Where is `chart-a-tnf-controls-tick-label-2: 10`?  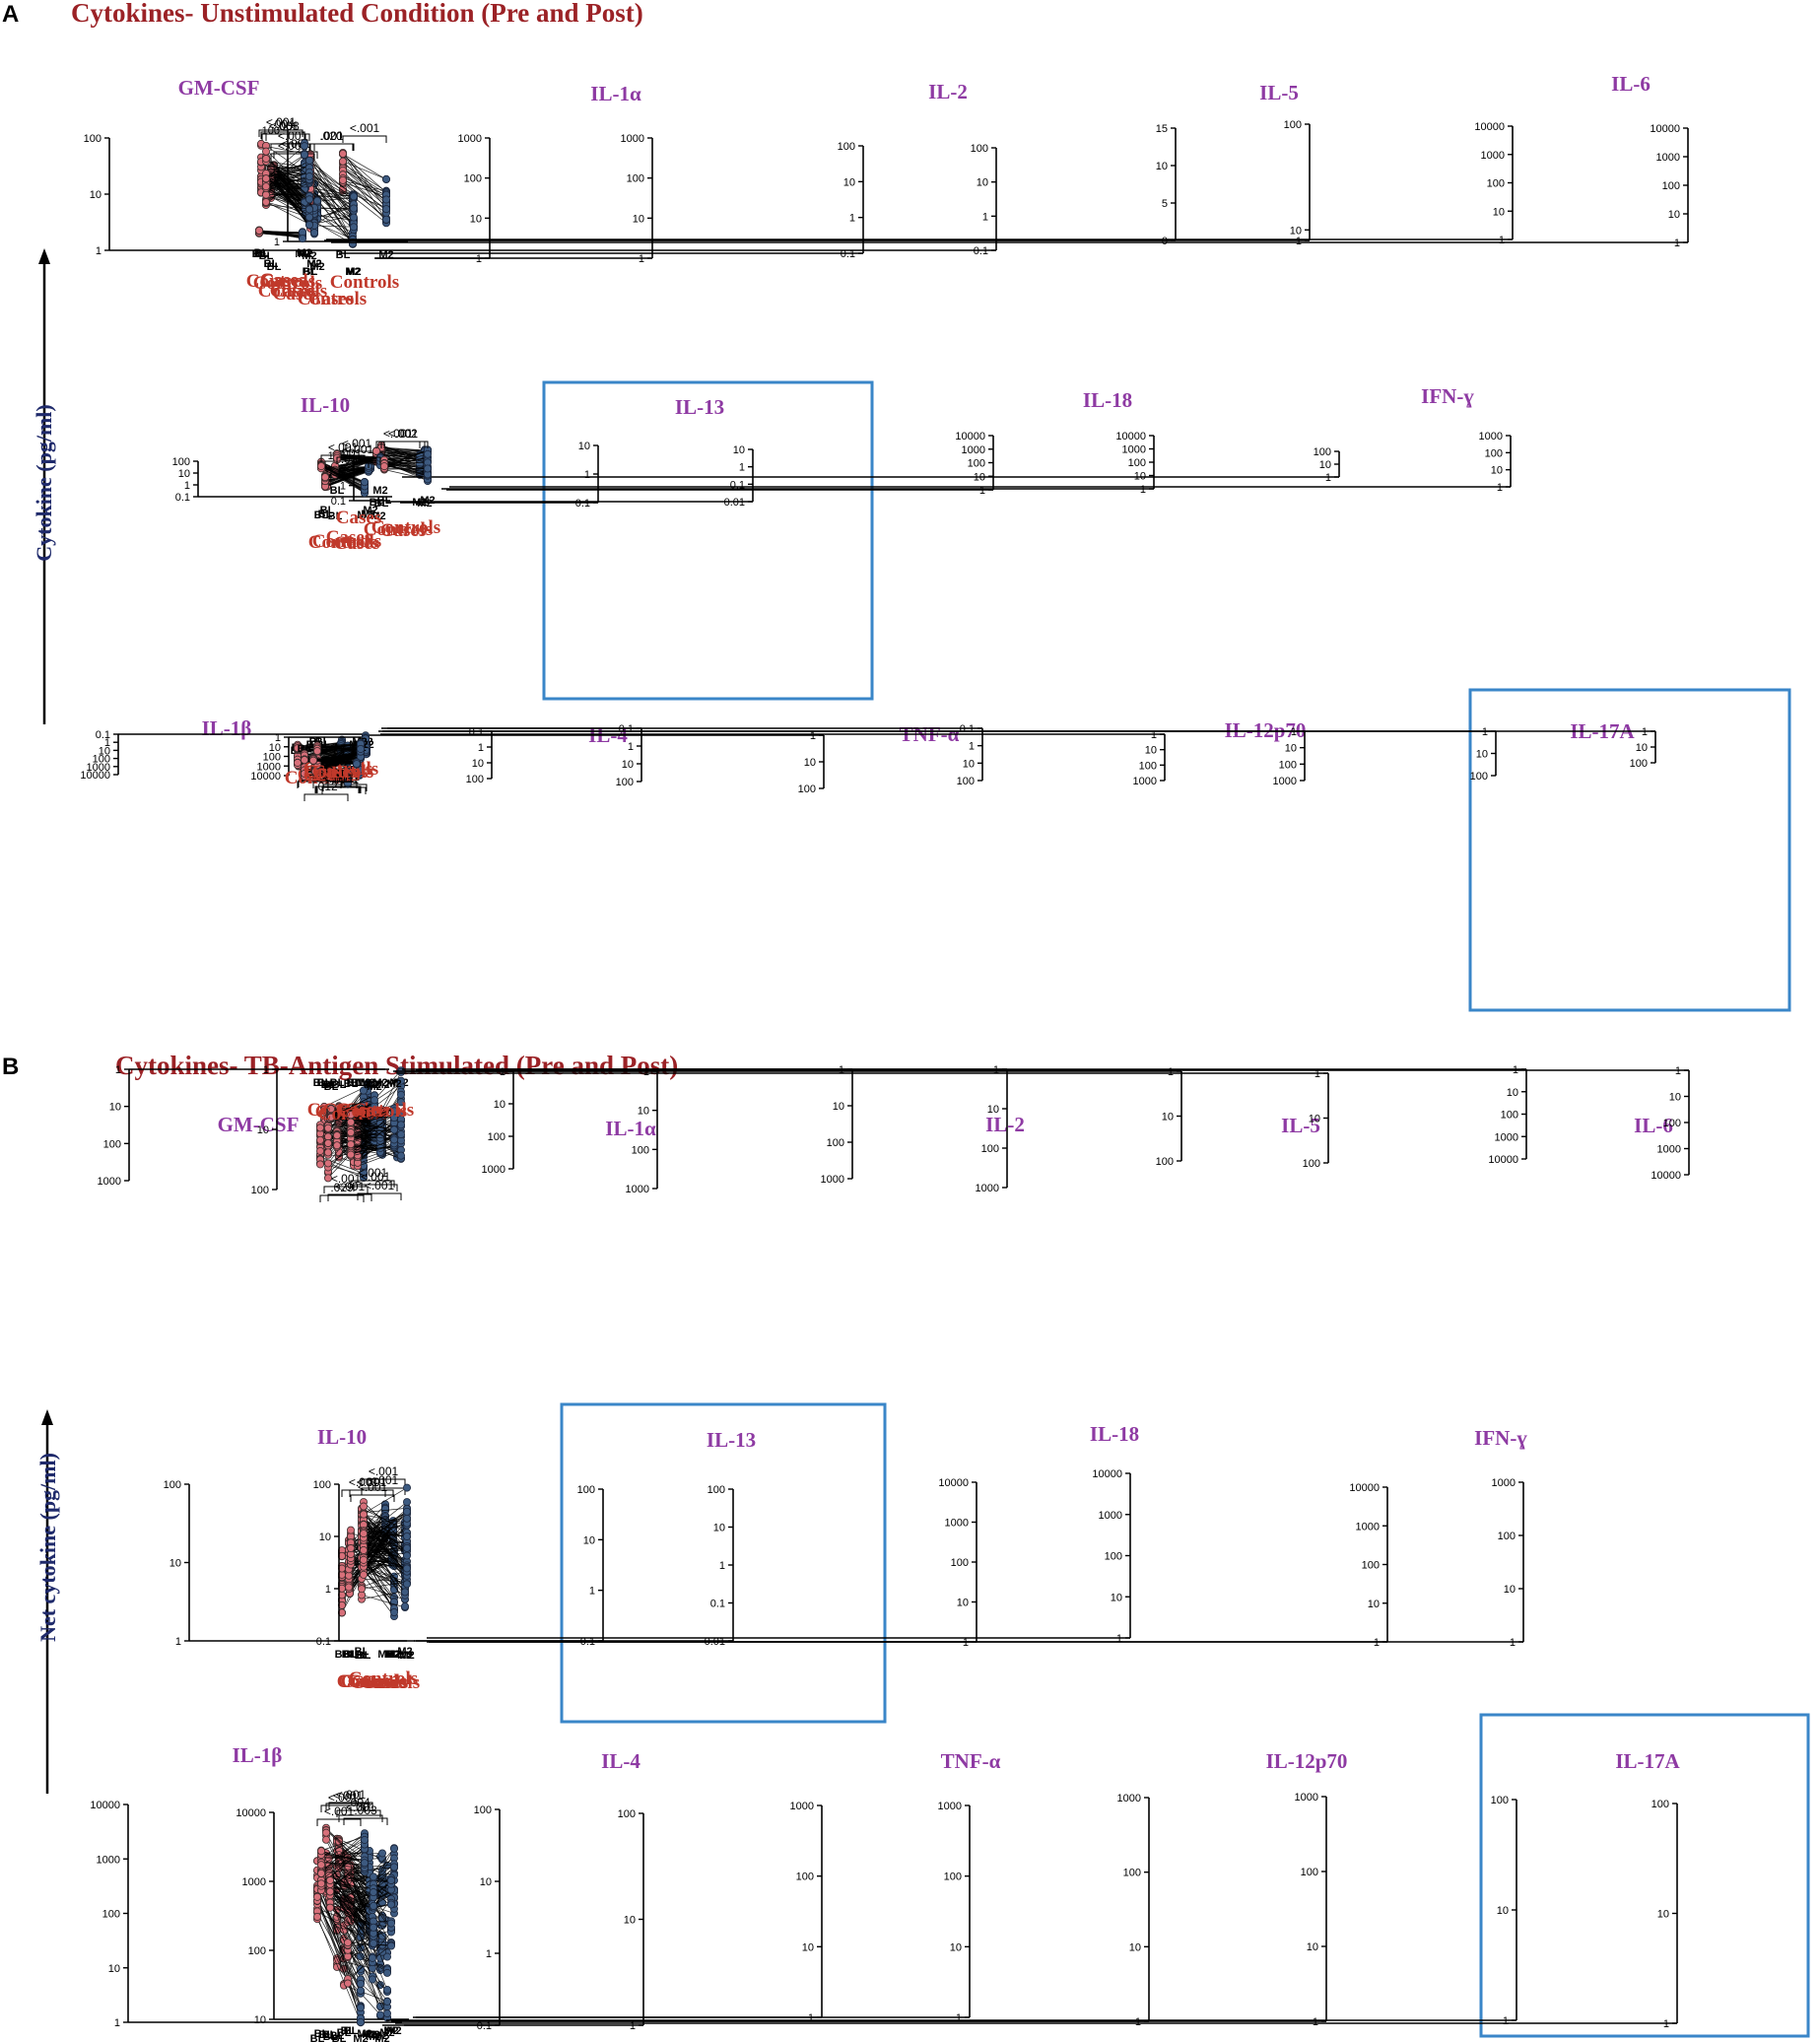 chart-a-tnf-controls-tick-label-2: 10 is located at coordinates (969, 764).